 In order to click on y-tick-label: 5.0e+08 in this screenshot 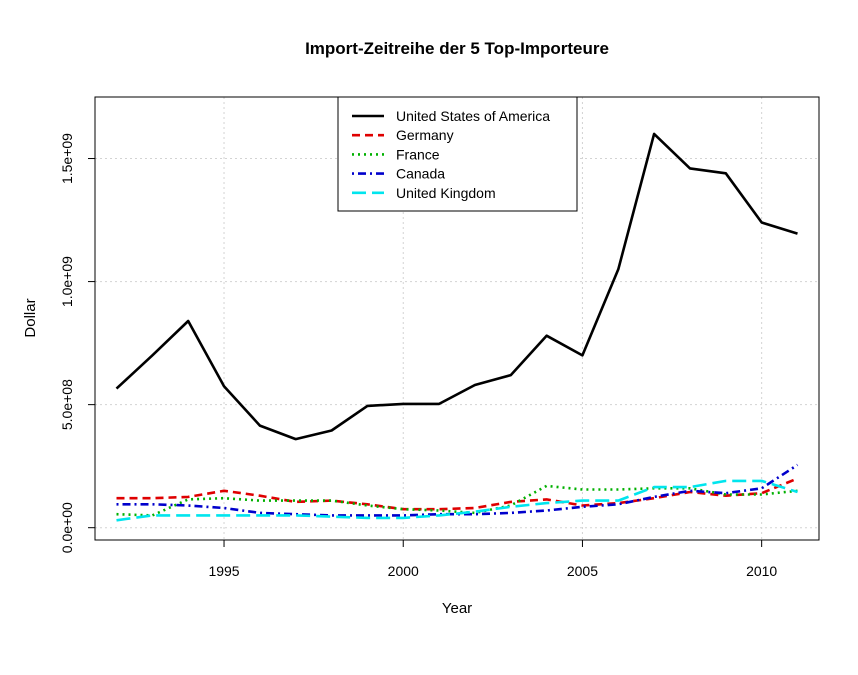, I will do `click(67, 404)`.